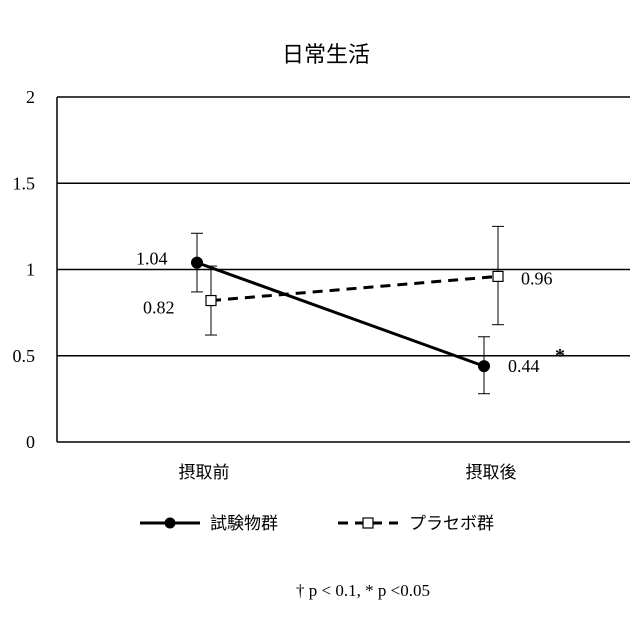  I want to click on legend-label: プラセボ群, so click(451, 524).